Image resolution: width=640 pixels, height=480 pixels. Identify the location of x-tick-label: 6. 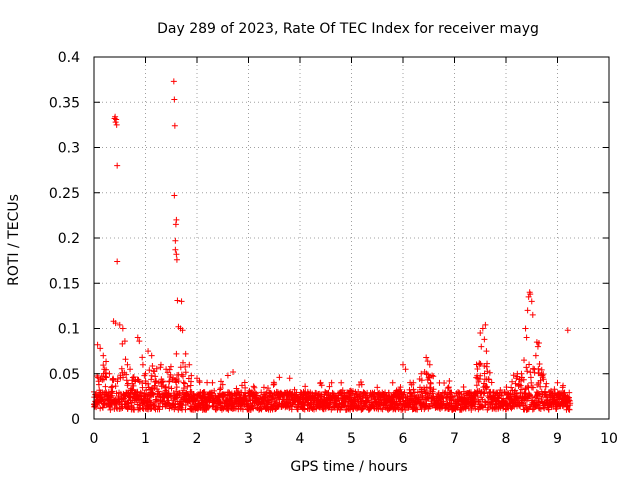
(403, 439).